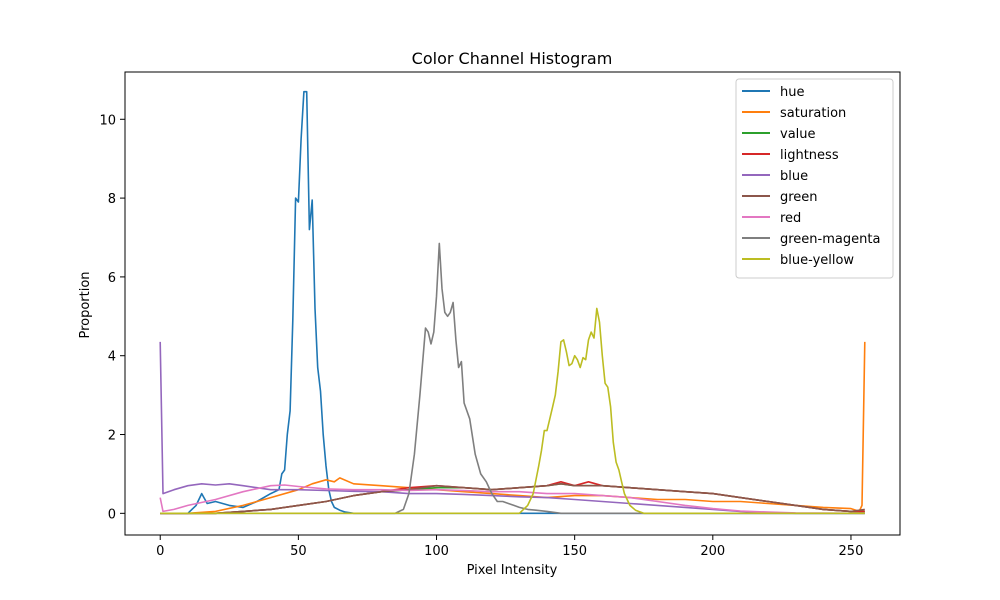 The height and width of the screenshot is (600, 1000). I want to click on legend-label-red: red, so click(790, 218).